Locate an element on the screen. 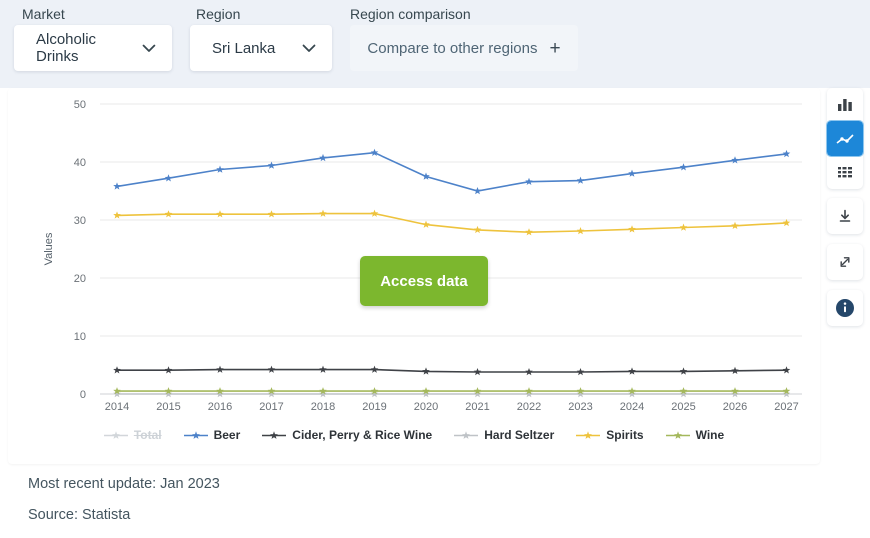 This screenshot has width=870, height=538. legend-label: Beer is located at coordinates (227, 435).